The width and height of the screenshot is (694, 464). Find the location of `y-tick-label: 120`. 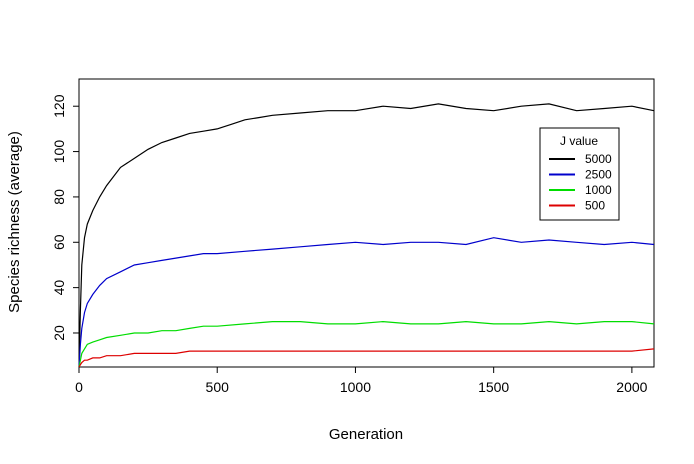

y-tick-label: 120 is located at coordinates (59, 106).